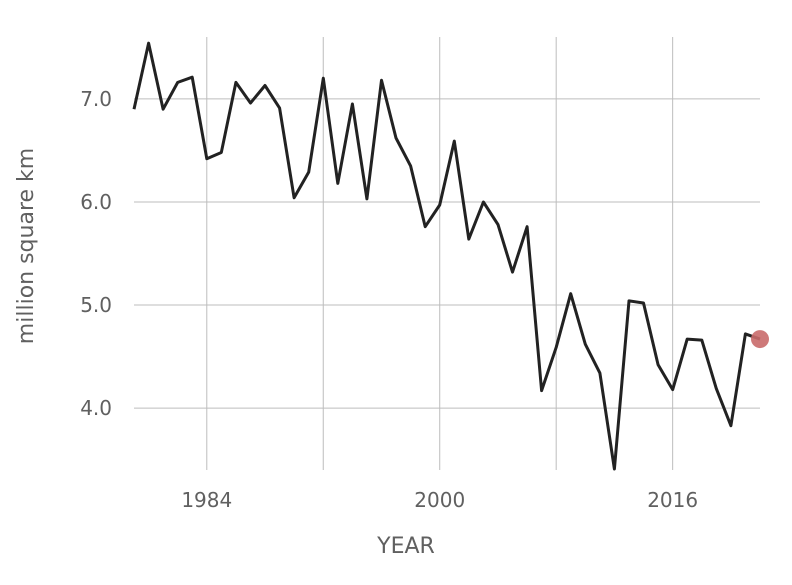  Describe the element at coordinates (439, 500) in the screenshot. I see `x-tick-label: 2000` at that location.